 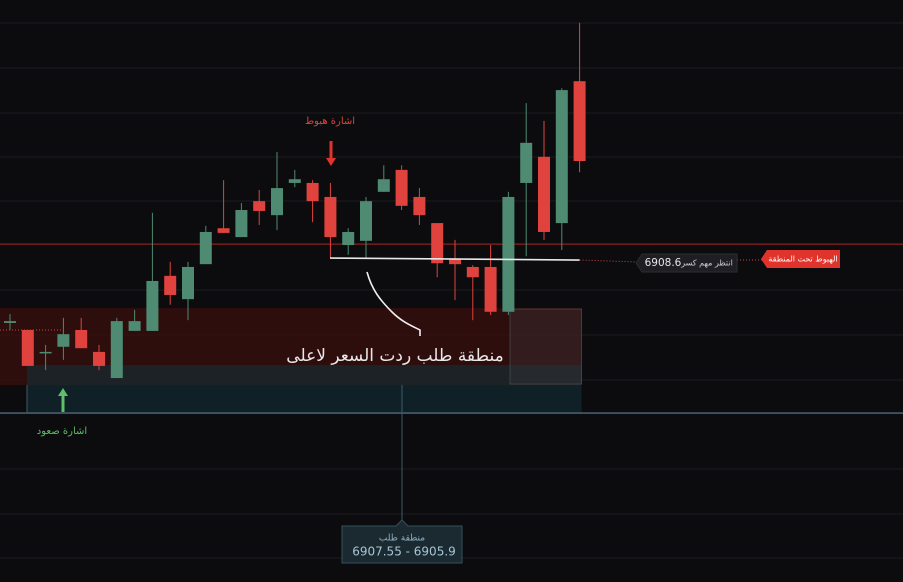 What do you see at coordinates (610, 261) in the screenshot?
I see `break-dotted` at bounding box center [610, 261].